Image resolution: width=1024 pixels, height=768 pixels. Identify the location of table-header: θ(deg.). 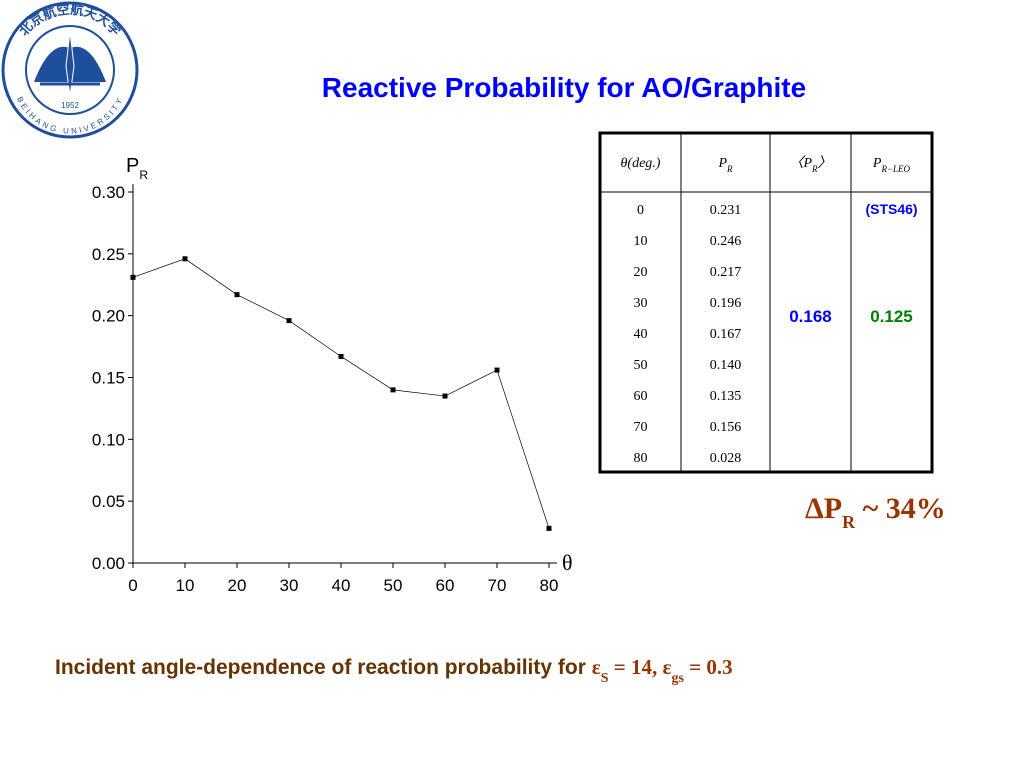
(641, 163).